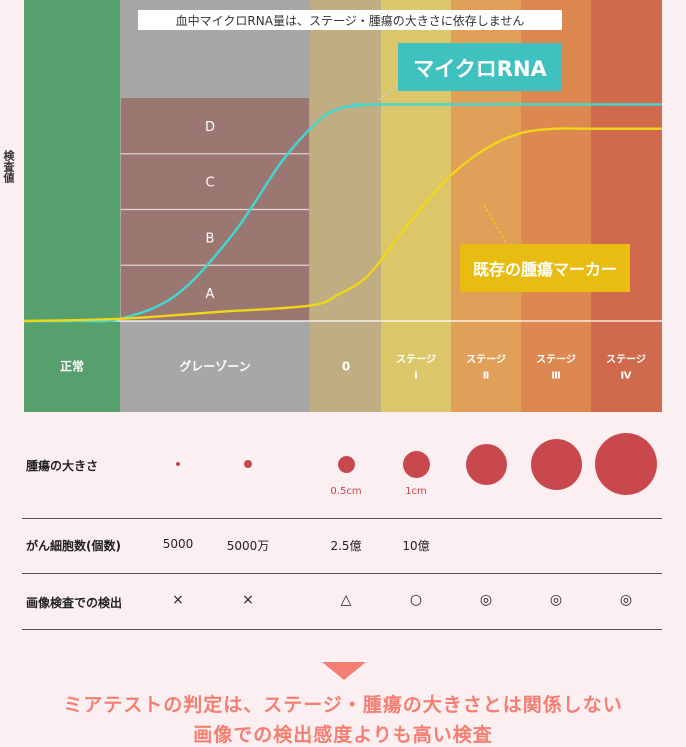 The height and width of the screenshot is (747, 686). I want to click on imaging-detection-5: ◎, so click(556, 600).